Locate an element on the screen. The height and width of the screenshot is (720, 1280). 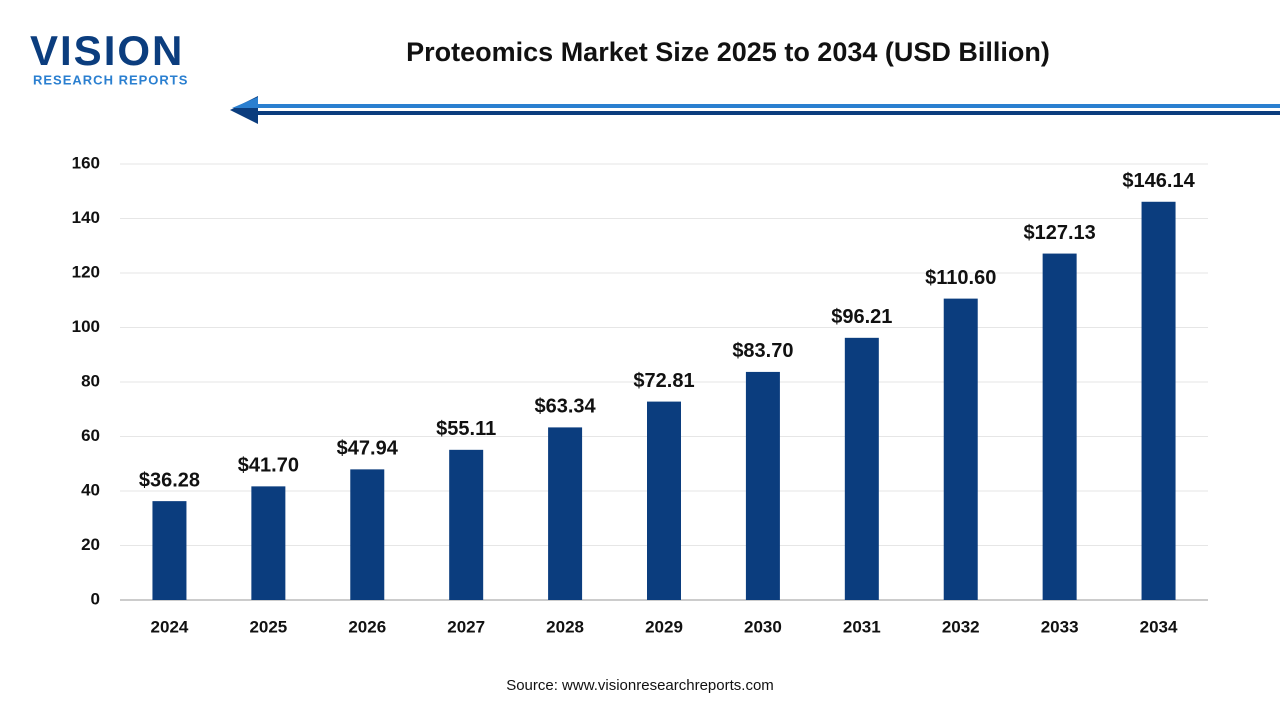
y-tick-label: 20 is located at coordinates (90, 544).